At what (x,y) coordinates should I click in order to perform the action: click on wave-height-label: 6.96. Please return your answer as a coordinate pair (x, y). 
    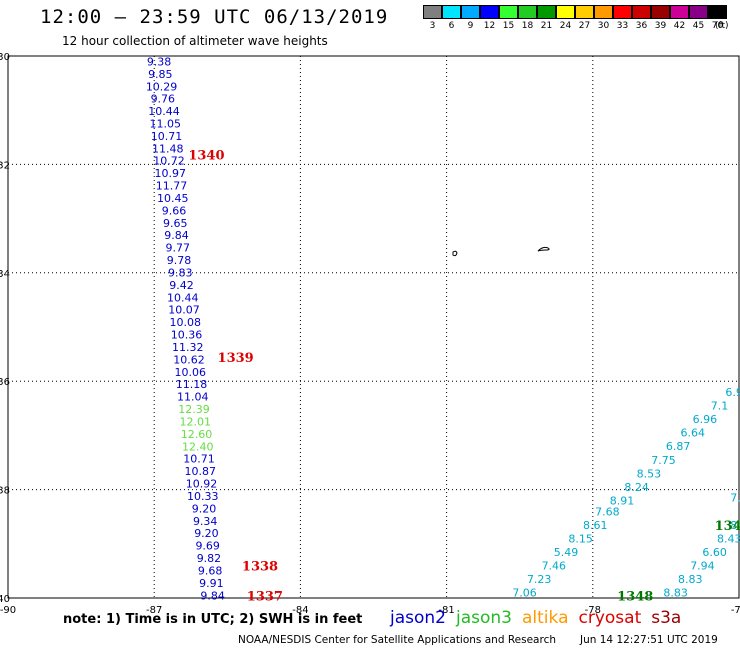
    Looking at the image, I should click on (705, 419).